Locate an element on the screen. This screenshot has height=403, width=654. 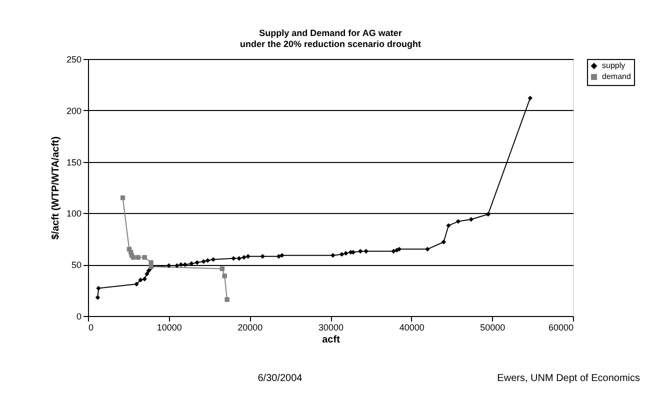
y-tick-label: 200 is located at coordinates (74, 111).